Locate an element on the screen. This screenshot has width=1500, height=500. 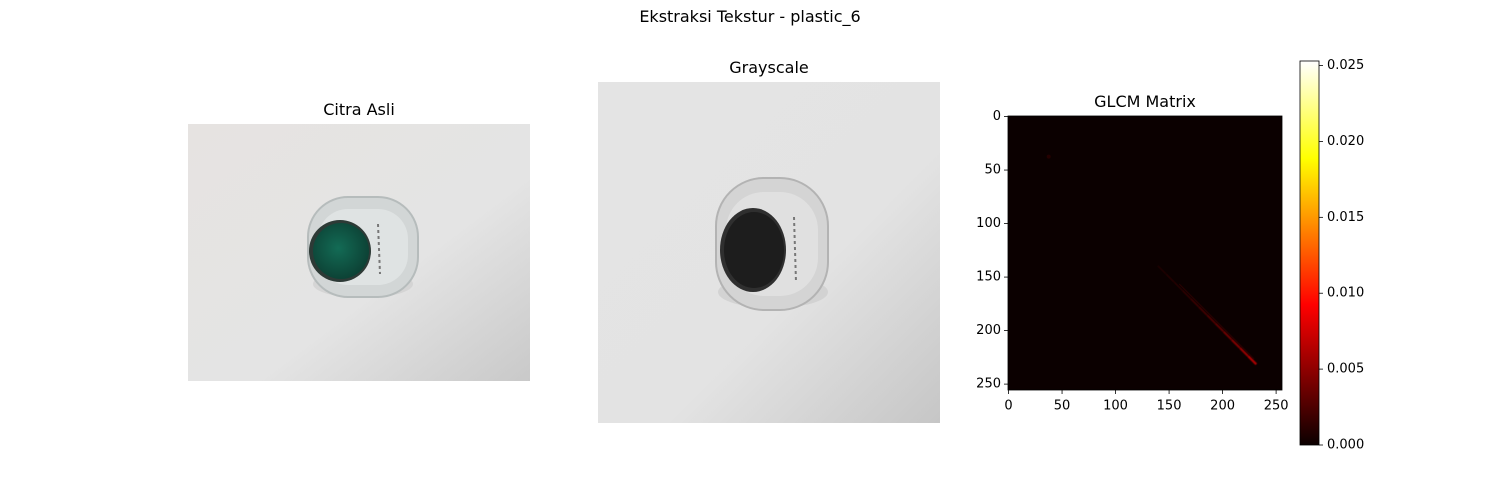
x-tick-label: 150 is located at coordinates (1169, 406).